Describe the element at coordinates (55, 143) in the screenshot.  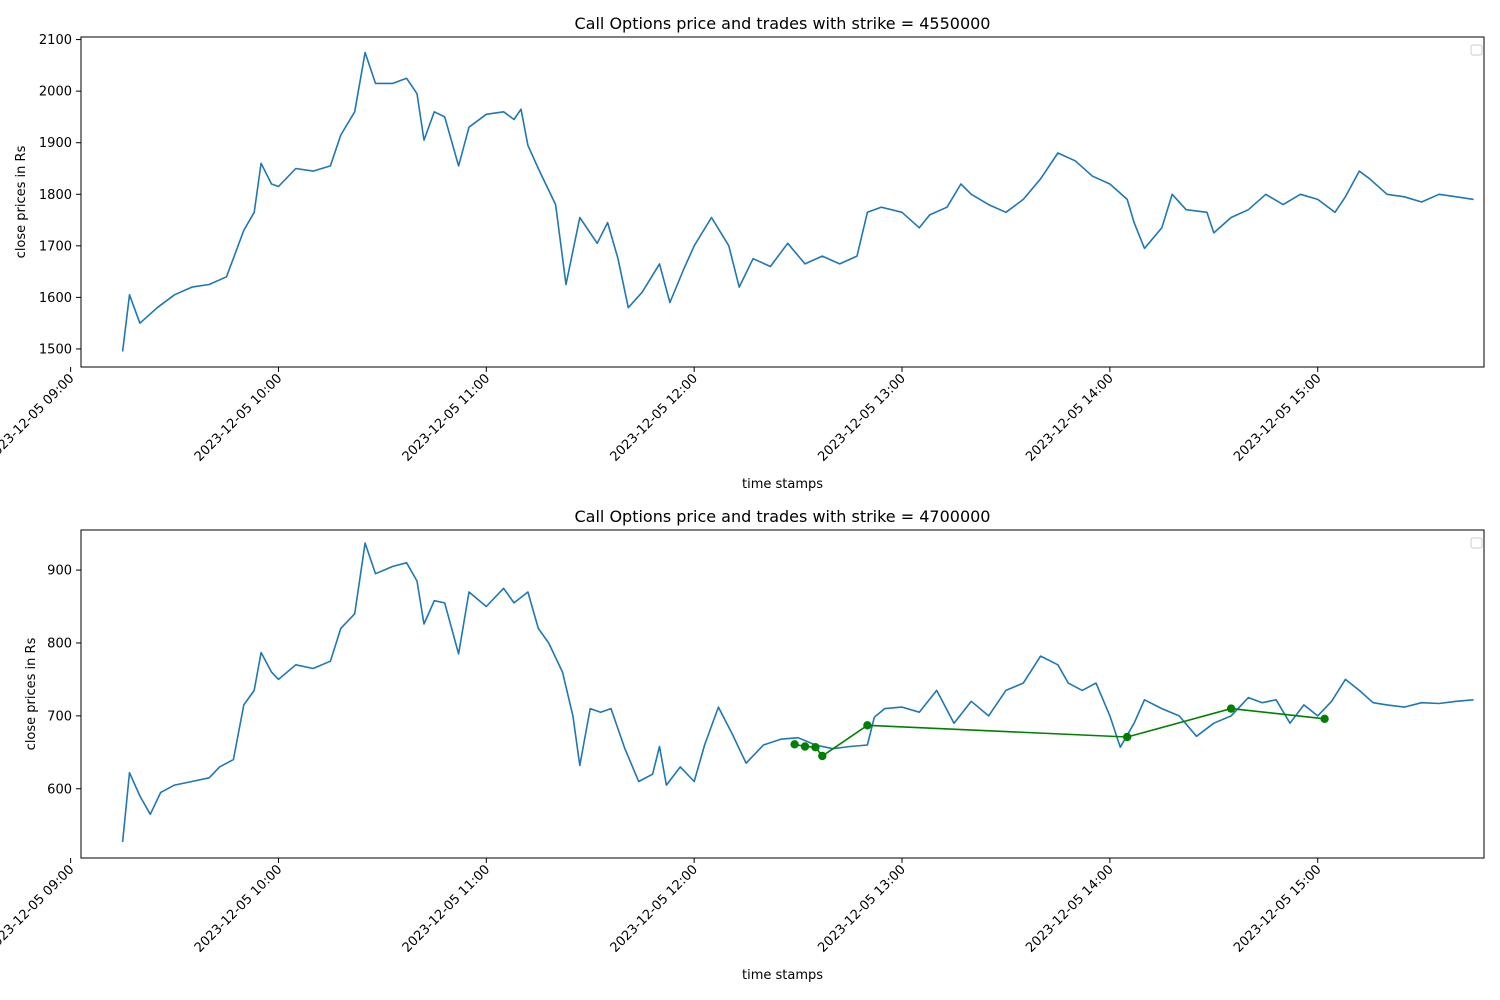
I see `y-tick-label: 1900` at that location.